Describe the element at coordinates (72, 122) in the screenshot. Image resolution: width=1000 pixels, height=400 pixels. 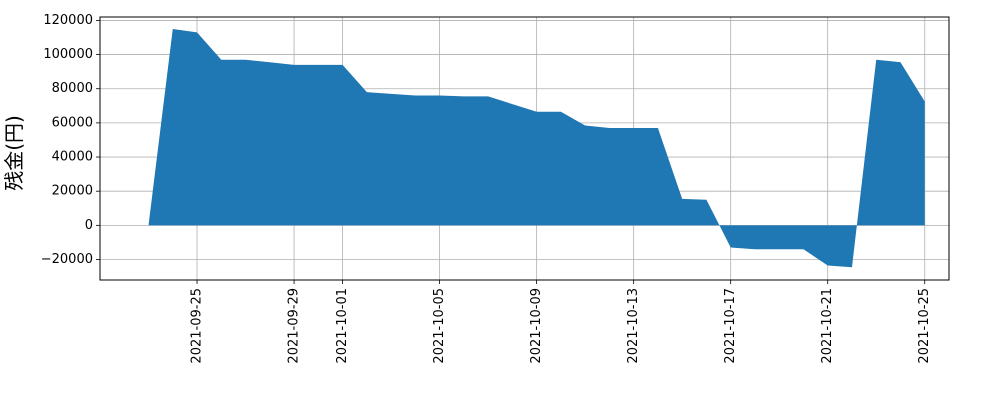
I see `y-tick-label: 60000` at that location.